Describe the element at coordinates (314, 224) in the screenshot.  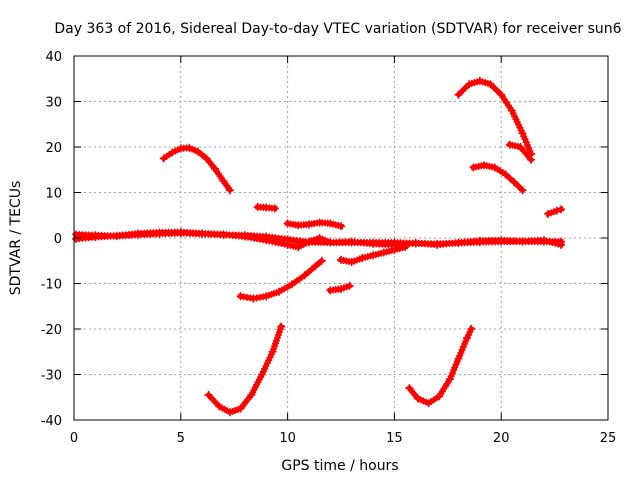
I see `series-arc-midday-high` at that location.